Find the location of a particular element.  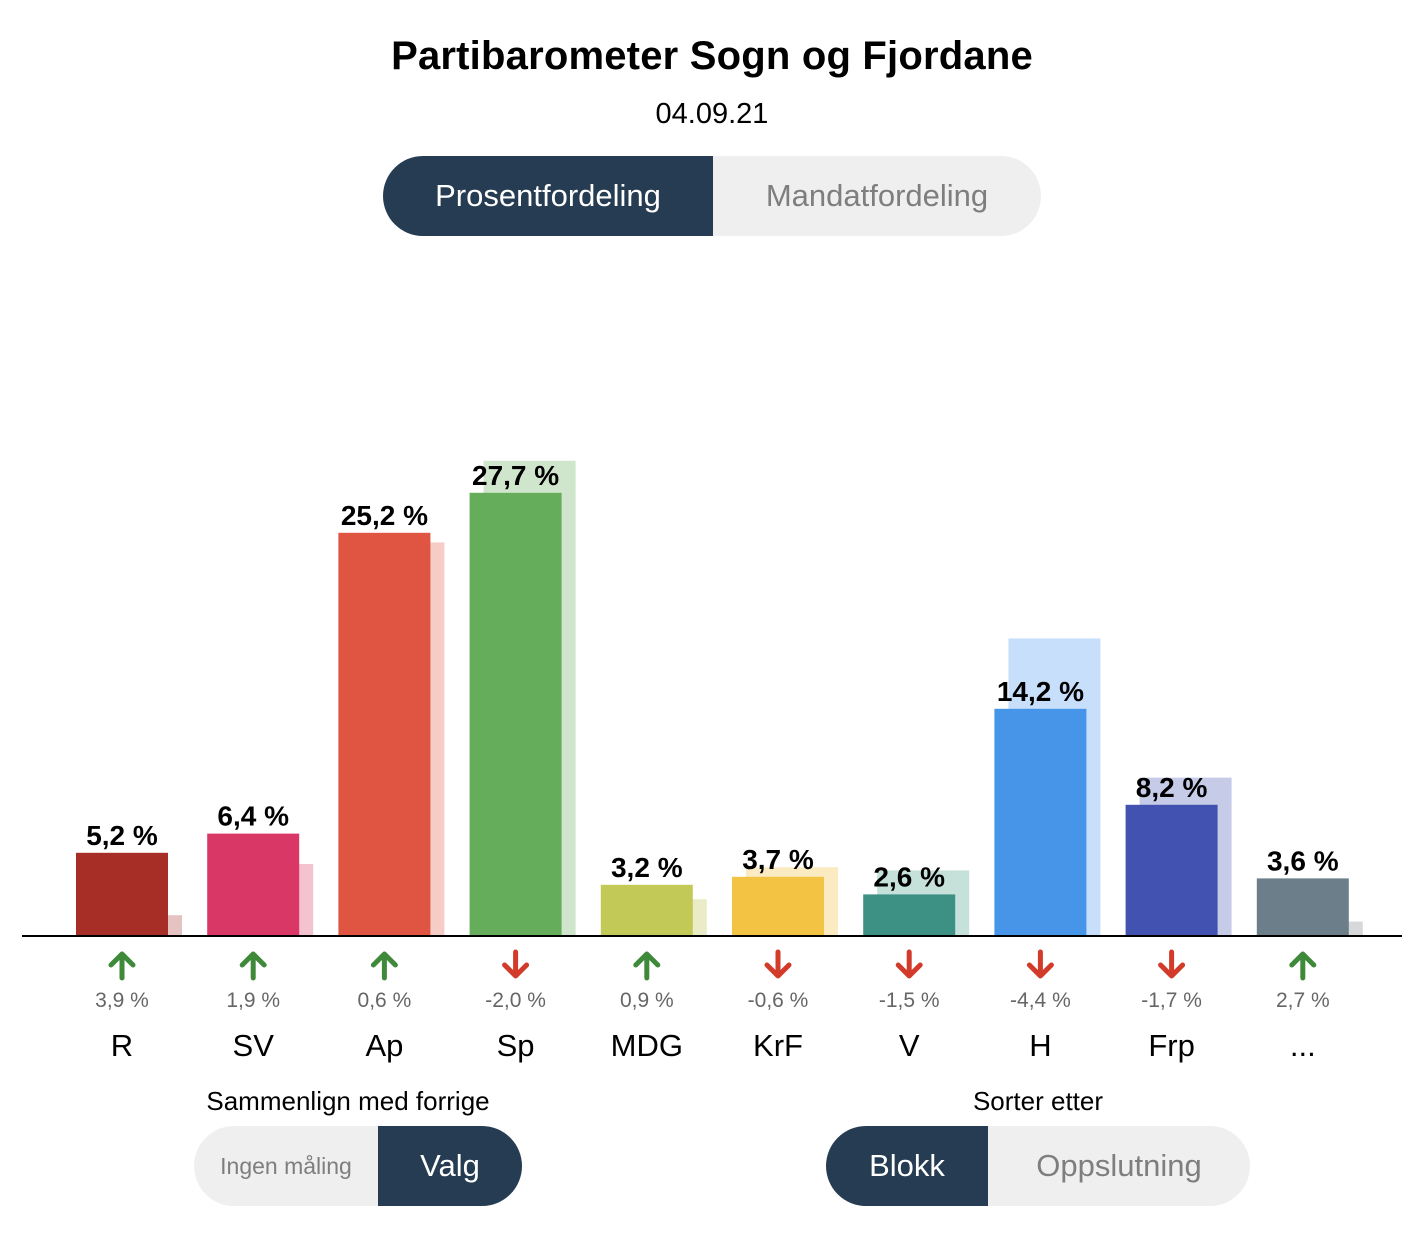

party-label-v: V is located at coordinates (909, 1045).